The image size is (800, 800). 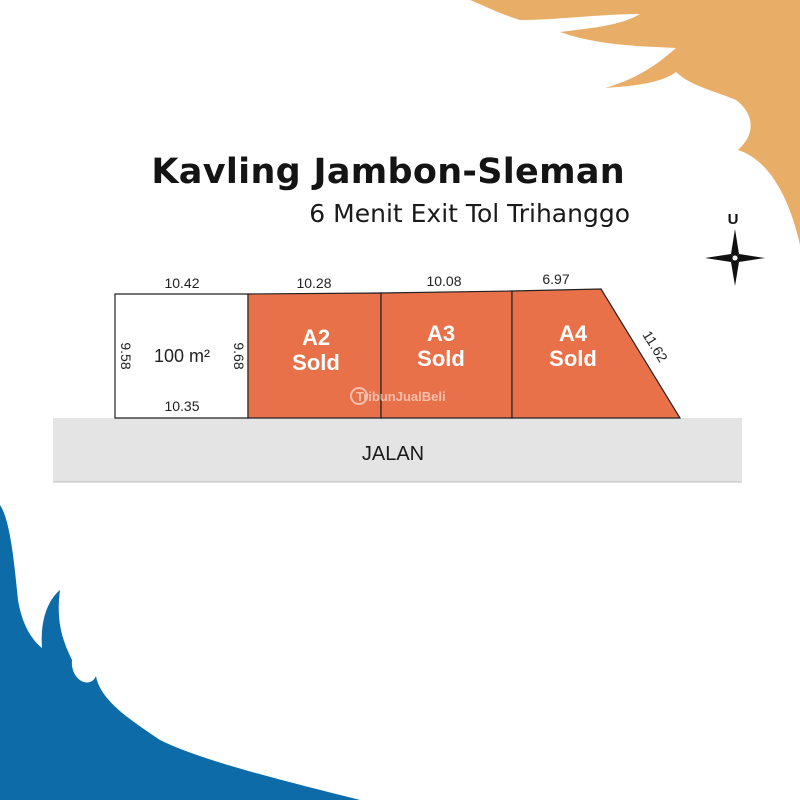 What do you see at coordinates (316, 337) in the screenshot?
I see `plot-a2-name: A2` at bounding box center [316, 337].